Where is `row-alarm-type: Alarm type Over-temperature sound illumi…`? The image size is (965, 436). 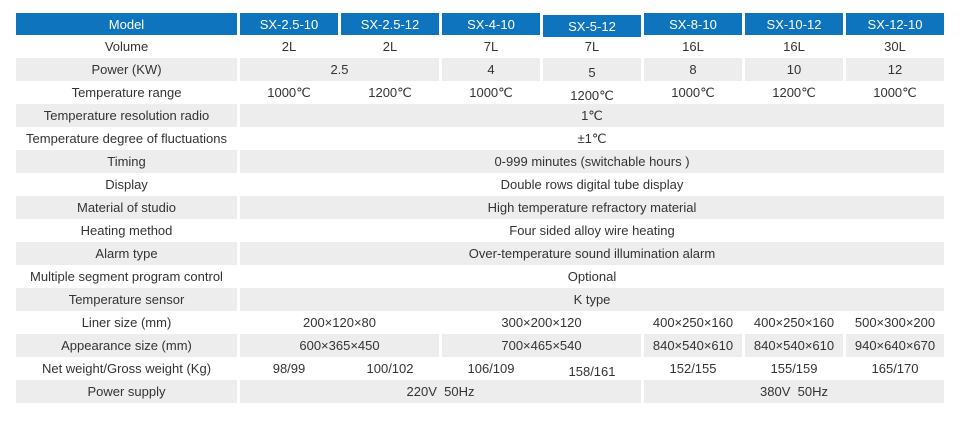
row-alarm-type: Alarm type Over-temperature sound illumi… is located at coordinates (480, 253).